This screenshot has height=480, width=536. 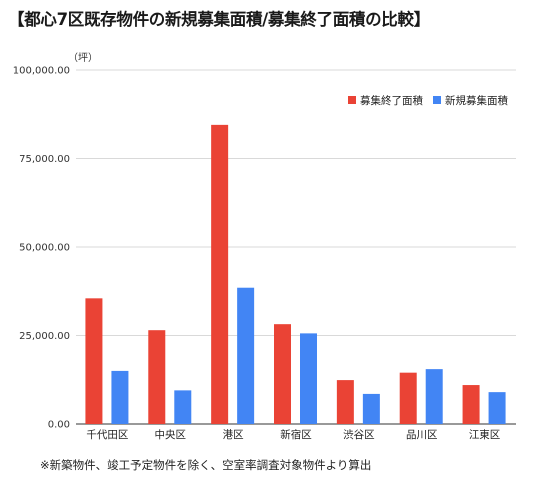 What do you see at coordinates (422, 435) in the screenshot?
I see `x-tick-label: 品川区` at bounding box center [422, 435].